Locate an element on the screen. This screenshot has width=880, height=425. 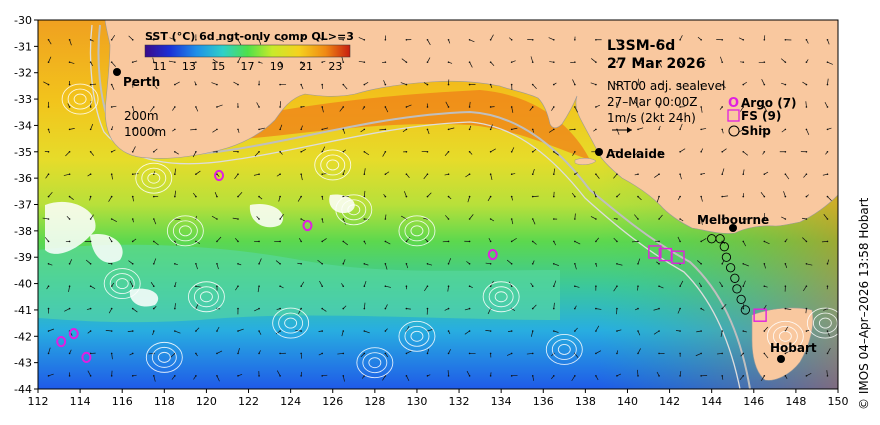
adelaide-label: Adelaide is located at coordinates (635, 154).